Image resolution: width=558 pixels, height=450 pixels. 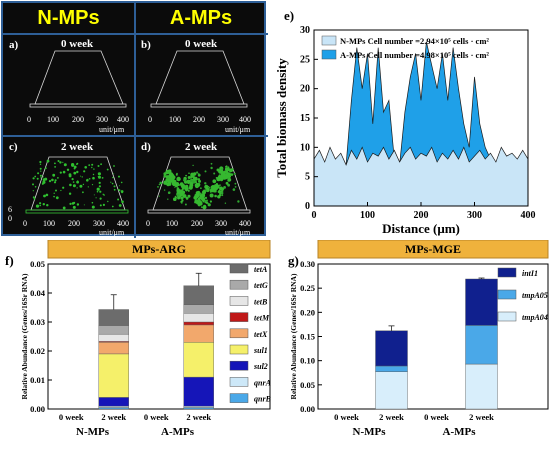 I want to click on legend-label: A-MPs Cell number =4.98×10⁵ cells · cm², so click(x=414, y=55).